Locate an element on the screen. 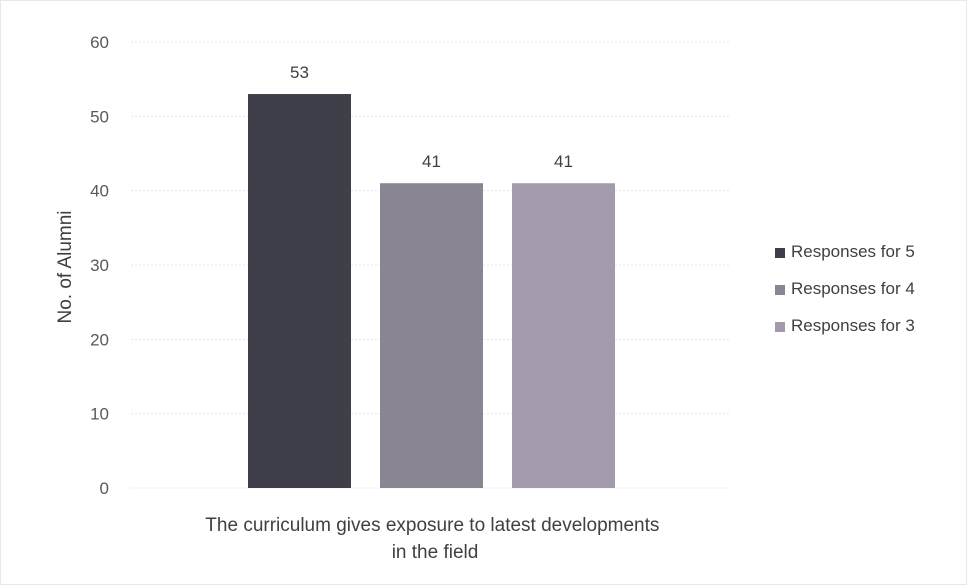  y-axis-ticks: 0 10 20 30 40 50 60 is located at coordinates (99, 265).